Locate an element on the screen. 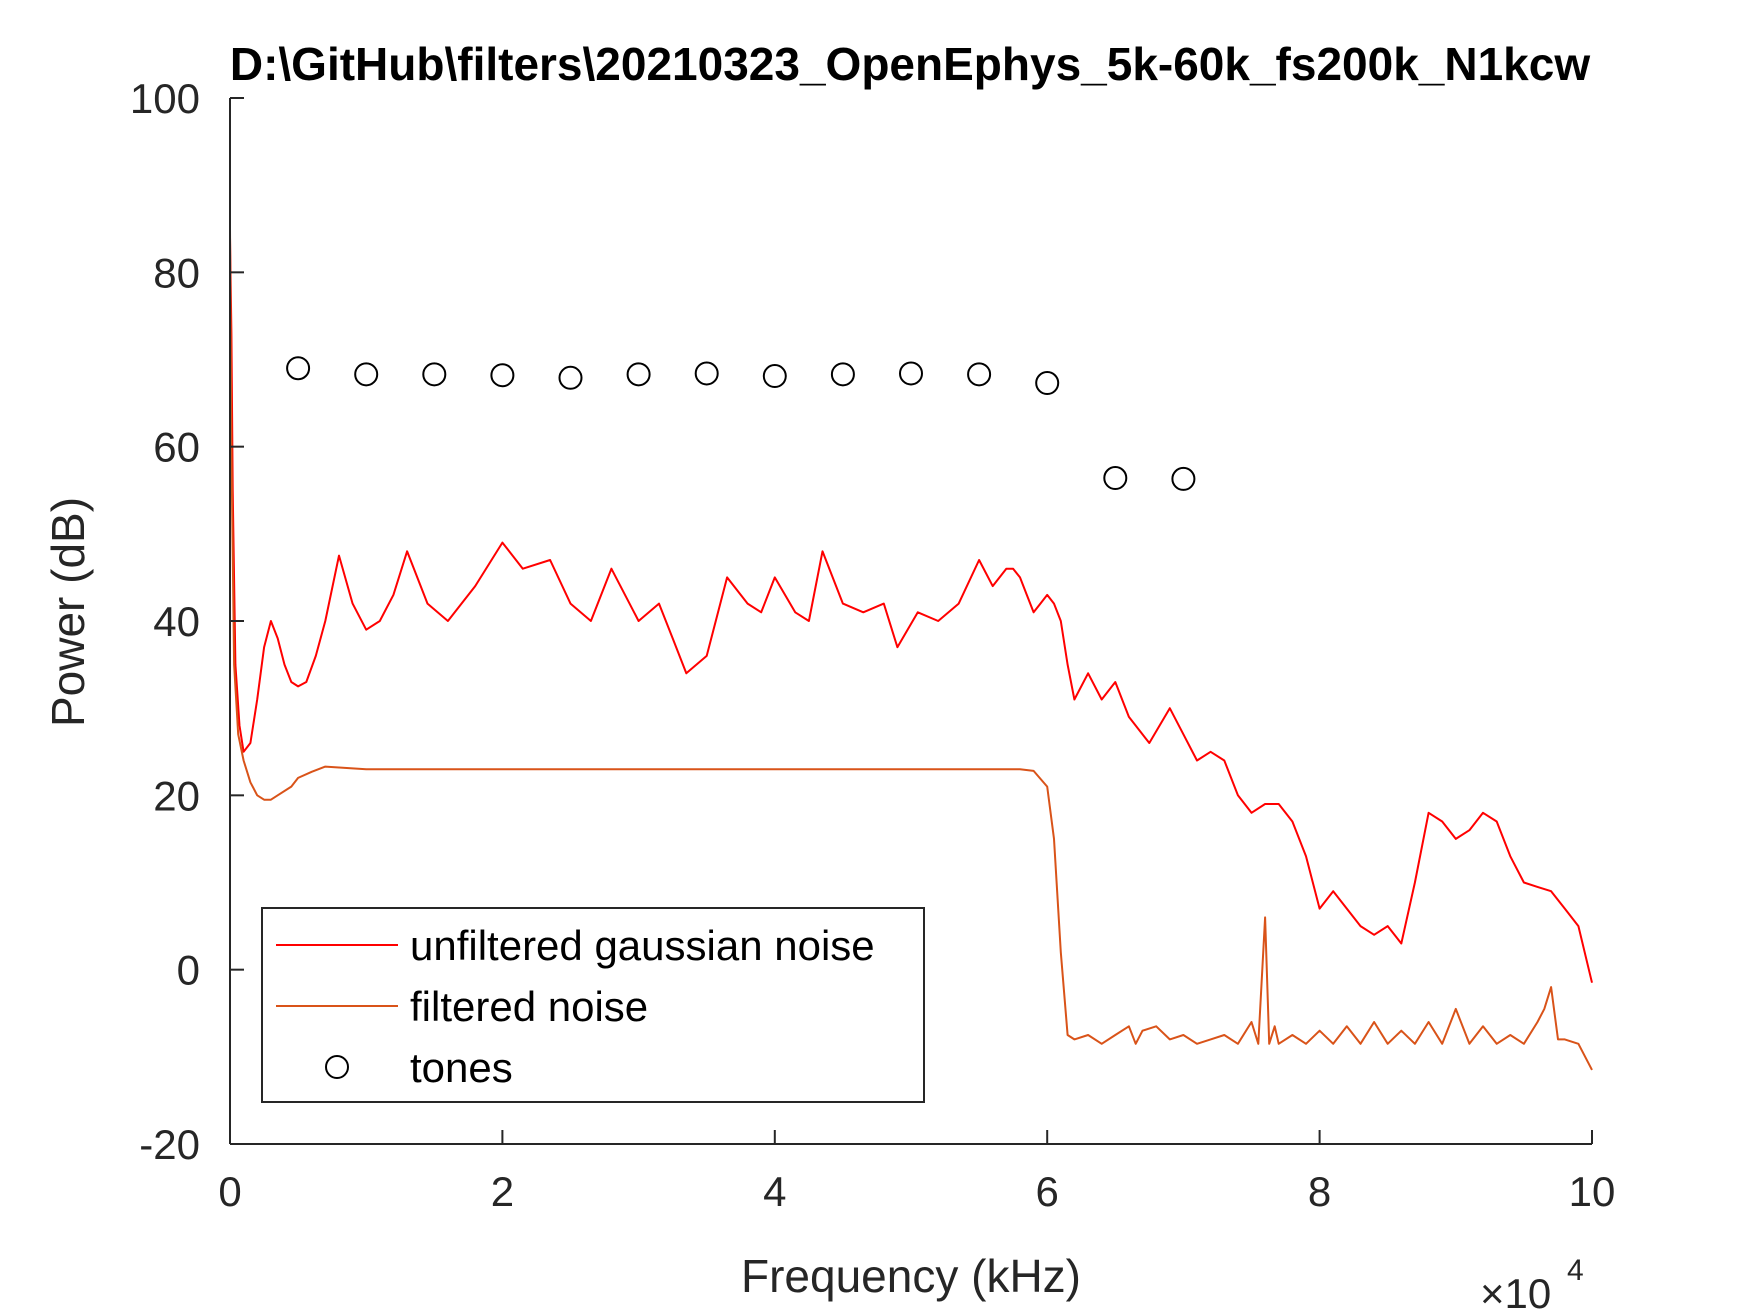 The image size is (1750, 1313). x-tick-label: 2 is located at coordinates (502, 1191).